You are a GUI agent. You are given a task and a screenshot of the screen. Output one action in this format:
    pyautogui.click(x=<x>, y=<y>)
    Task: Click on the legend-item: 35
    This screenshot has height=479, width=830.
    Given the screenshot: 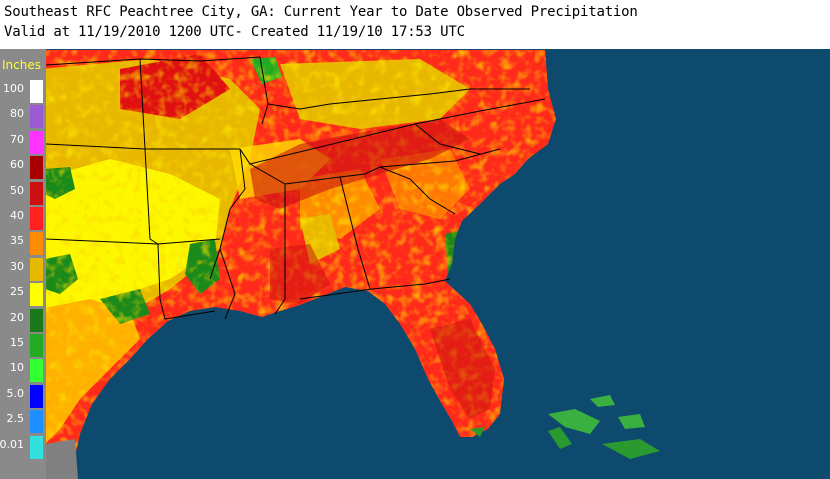 What is the action you would take?
    pyautogui.click(x=23, y=243)
    